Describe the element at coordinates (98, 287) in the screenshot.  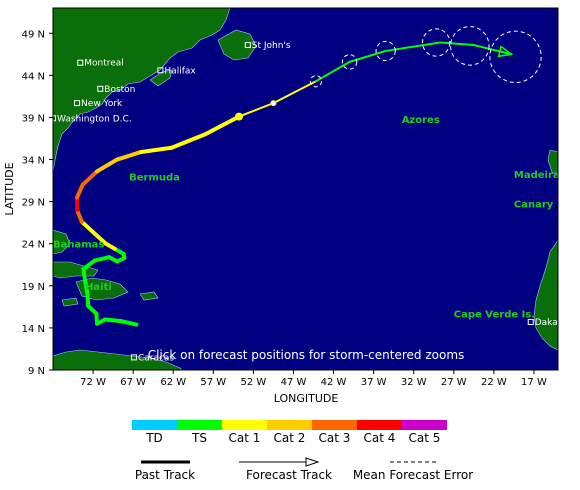
I see `region-label-haiti: Haiti` at that location.